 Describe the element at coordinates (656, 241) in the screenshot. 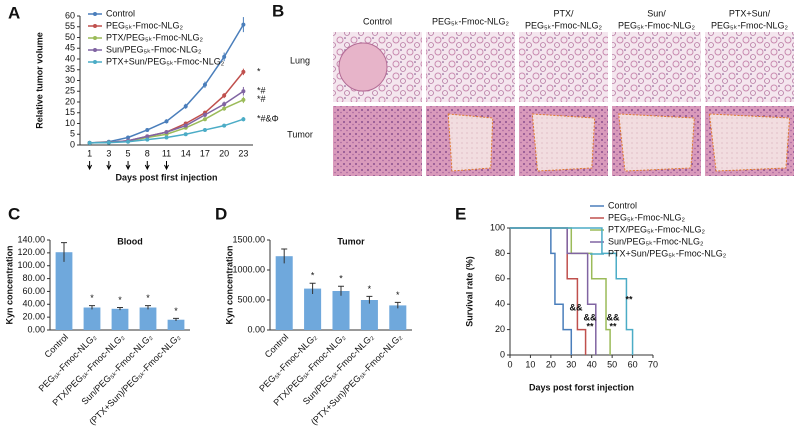

I see `legend-label: Sun/PEG₅ₖ-Fmoc-NLG₂` at that location.